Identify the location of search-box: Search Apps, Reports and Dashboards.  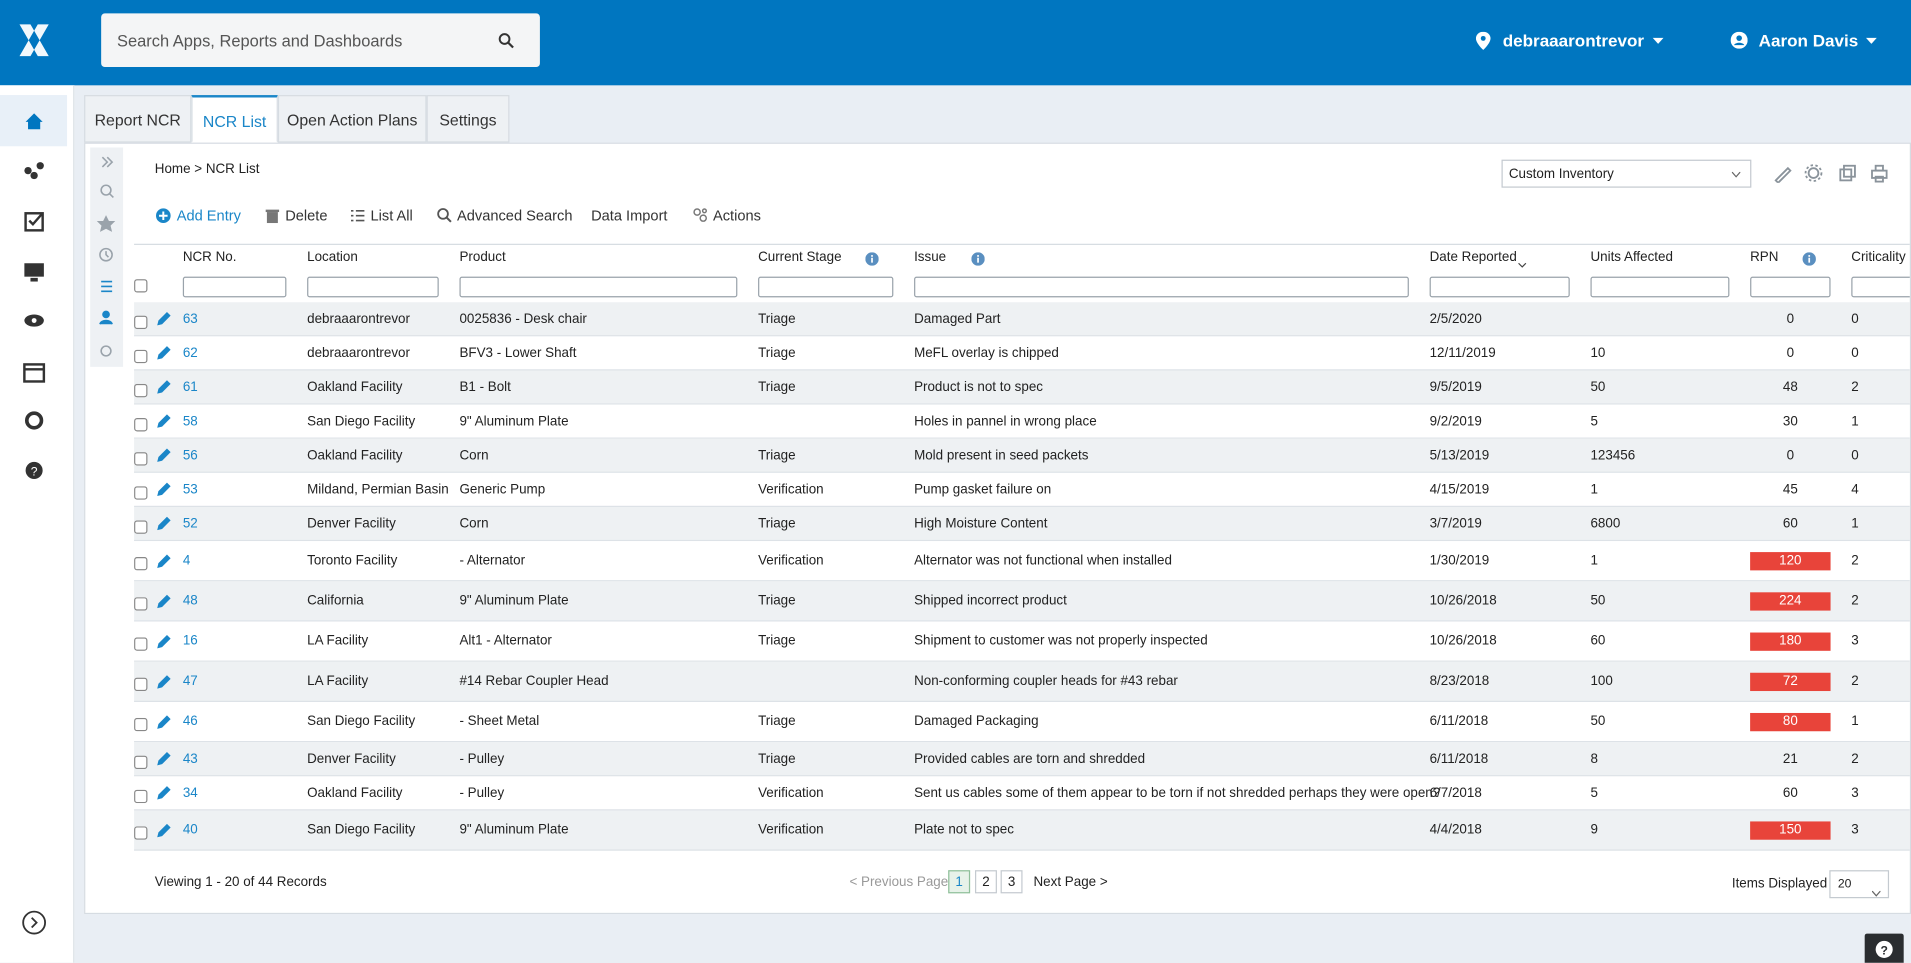
(320, 40).